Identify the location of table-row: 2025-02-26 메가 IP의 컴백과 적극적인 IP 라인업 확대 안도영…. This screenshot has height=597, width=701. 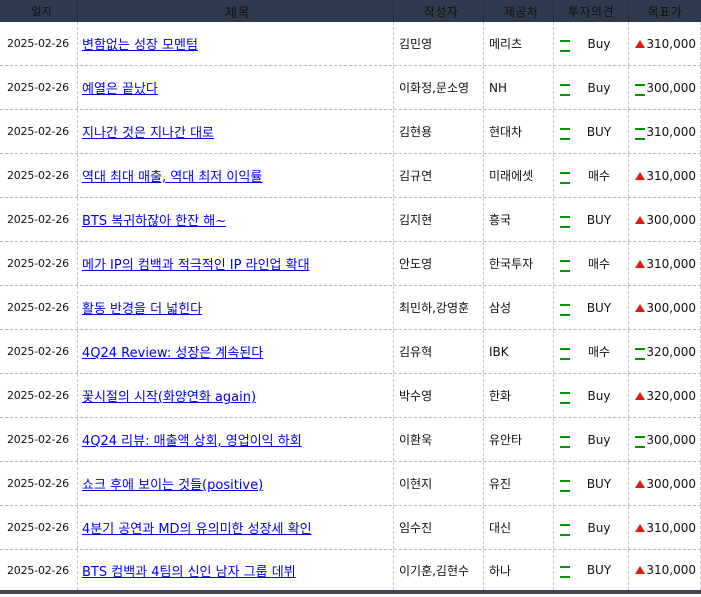
(350, 264).